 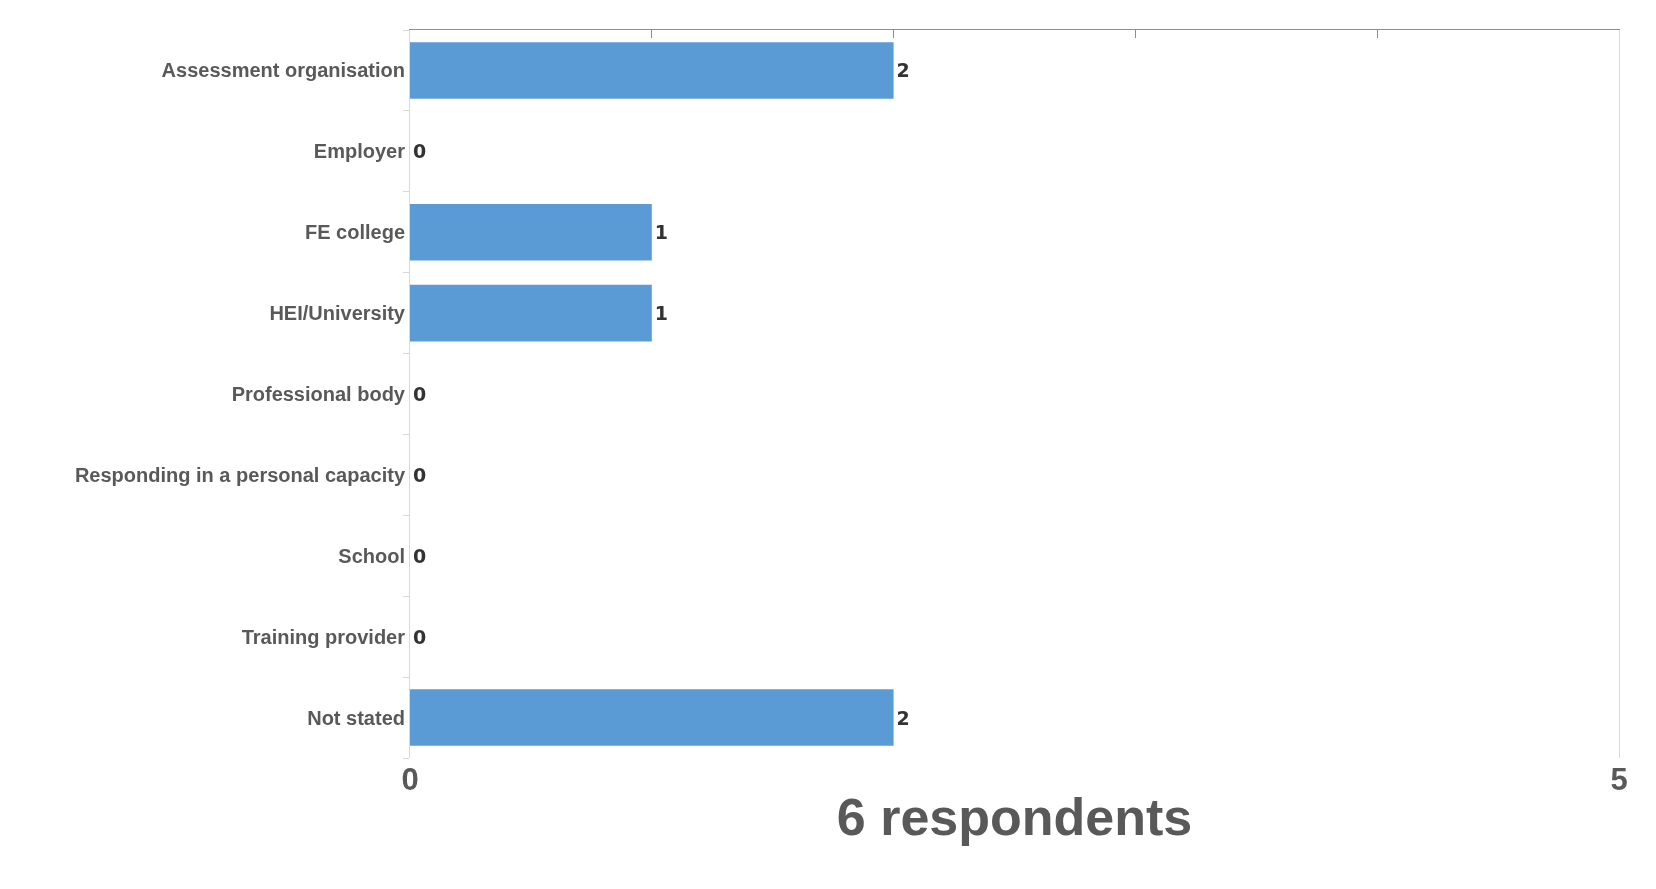 I want to click on y-tick-label: Responding in a personal capacity, so click(x=240, y=474).